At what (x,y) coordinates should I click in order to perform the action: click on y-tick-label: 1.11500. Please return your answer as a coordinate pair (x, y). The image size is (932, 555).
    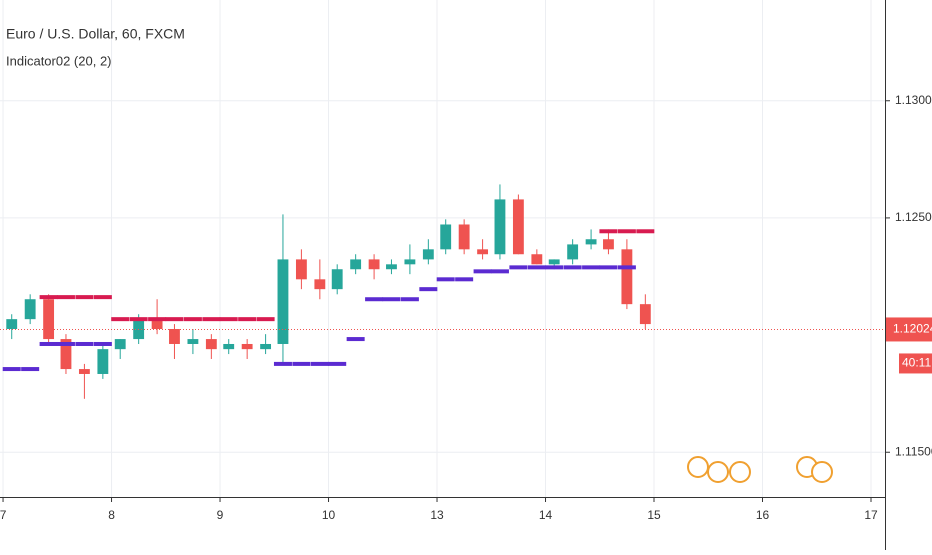
    Looking at the image, I should click on (913, 451).